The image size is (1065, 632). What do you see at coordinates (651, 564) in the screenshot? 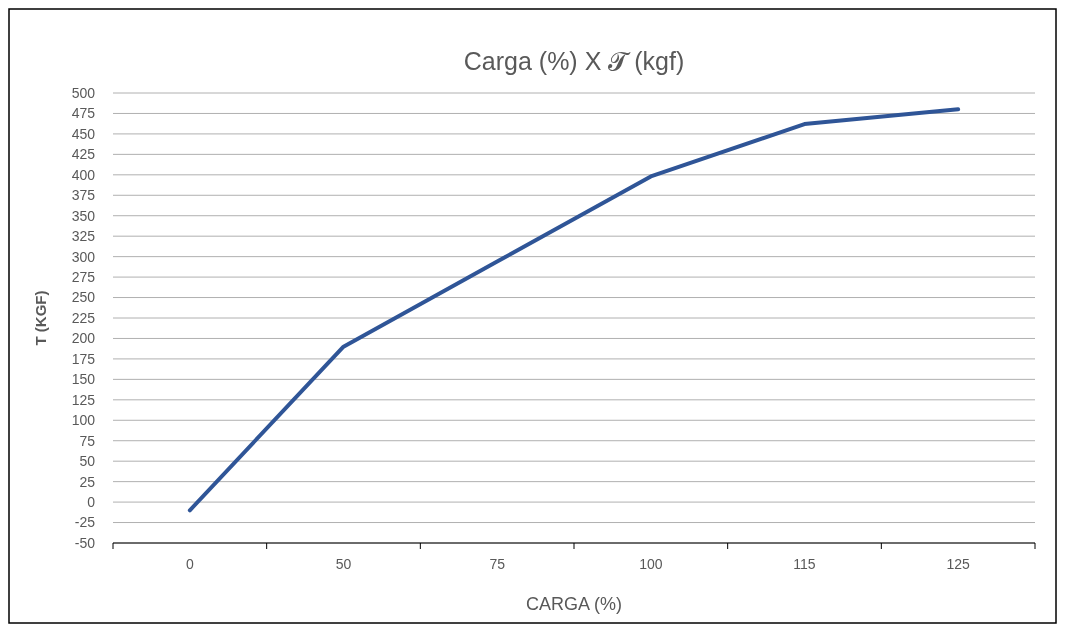
I see `x-tick-label: 100` at bounding box center [651, 564].